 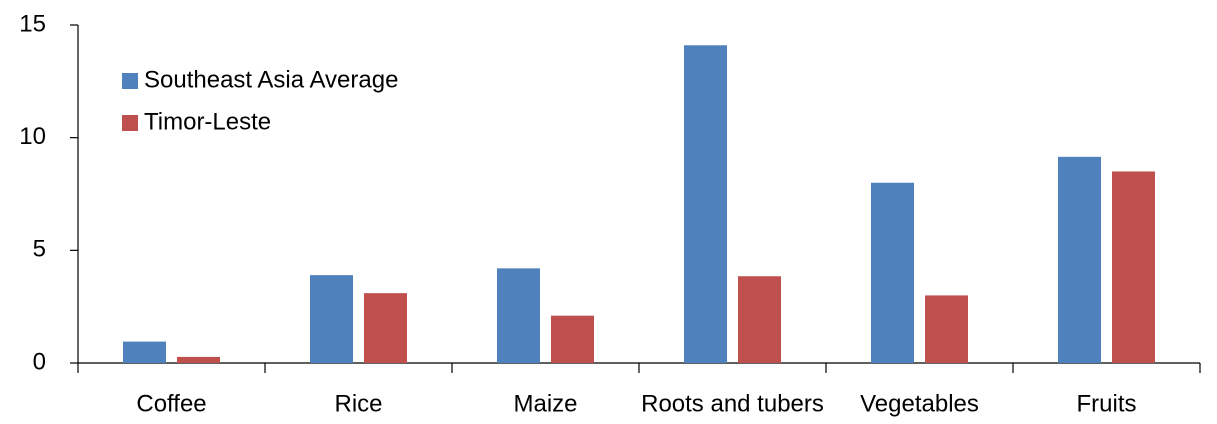 What do you see at coordinates (271, 79) in the screenshot?
I see `legend-label: Southeast Asia Average` at bounding box center [271, 79].